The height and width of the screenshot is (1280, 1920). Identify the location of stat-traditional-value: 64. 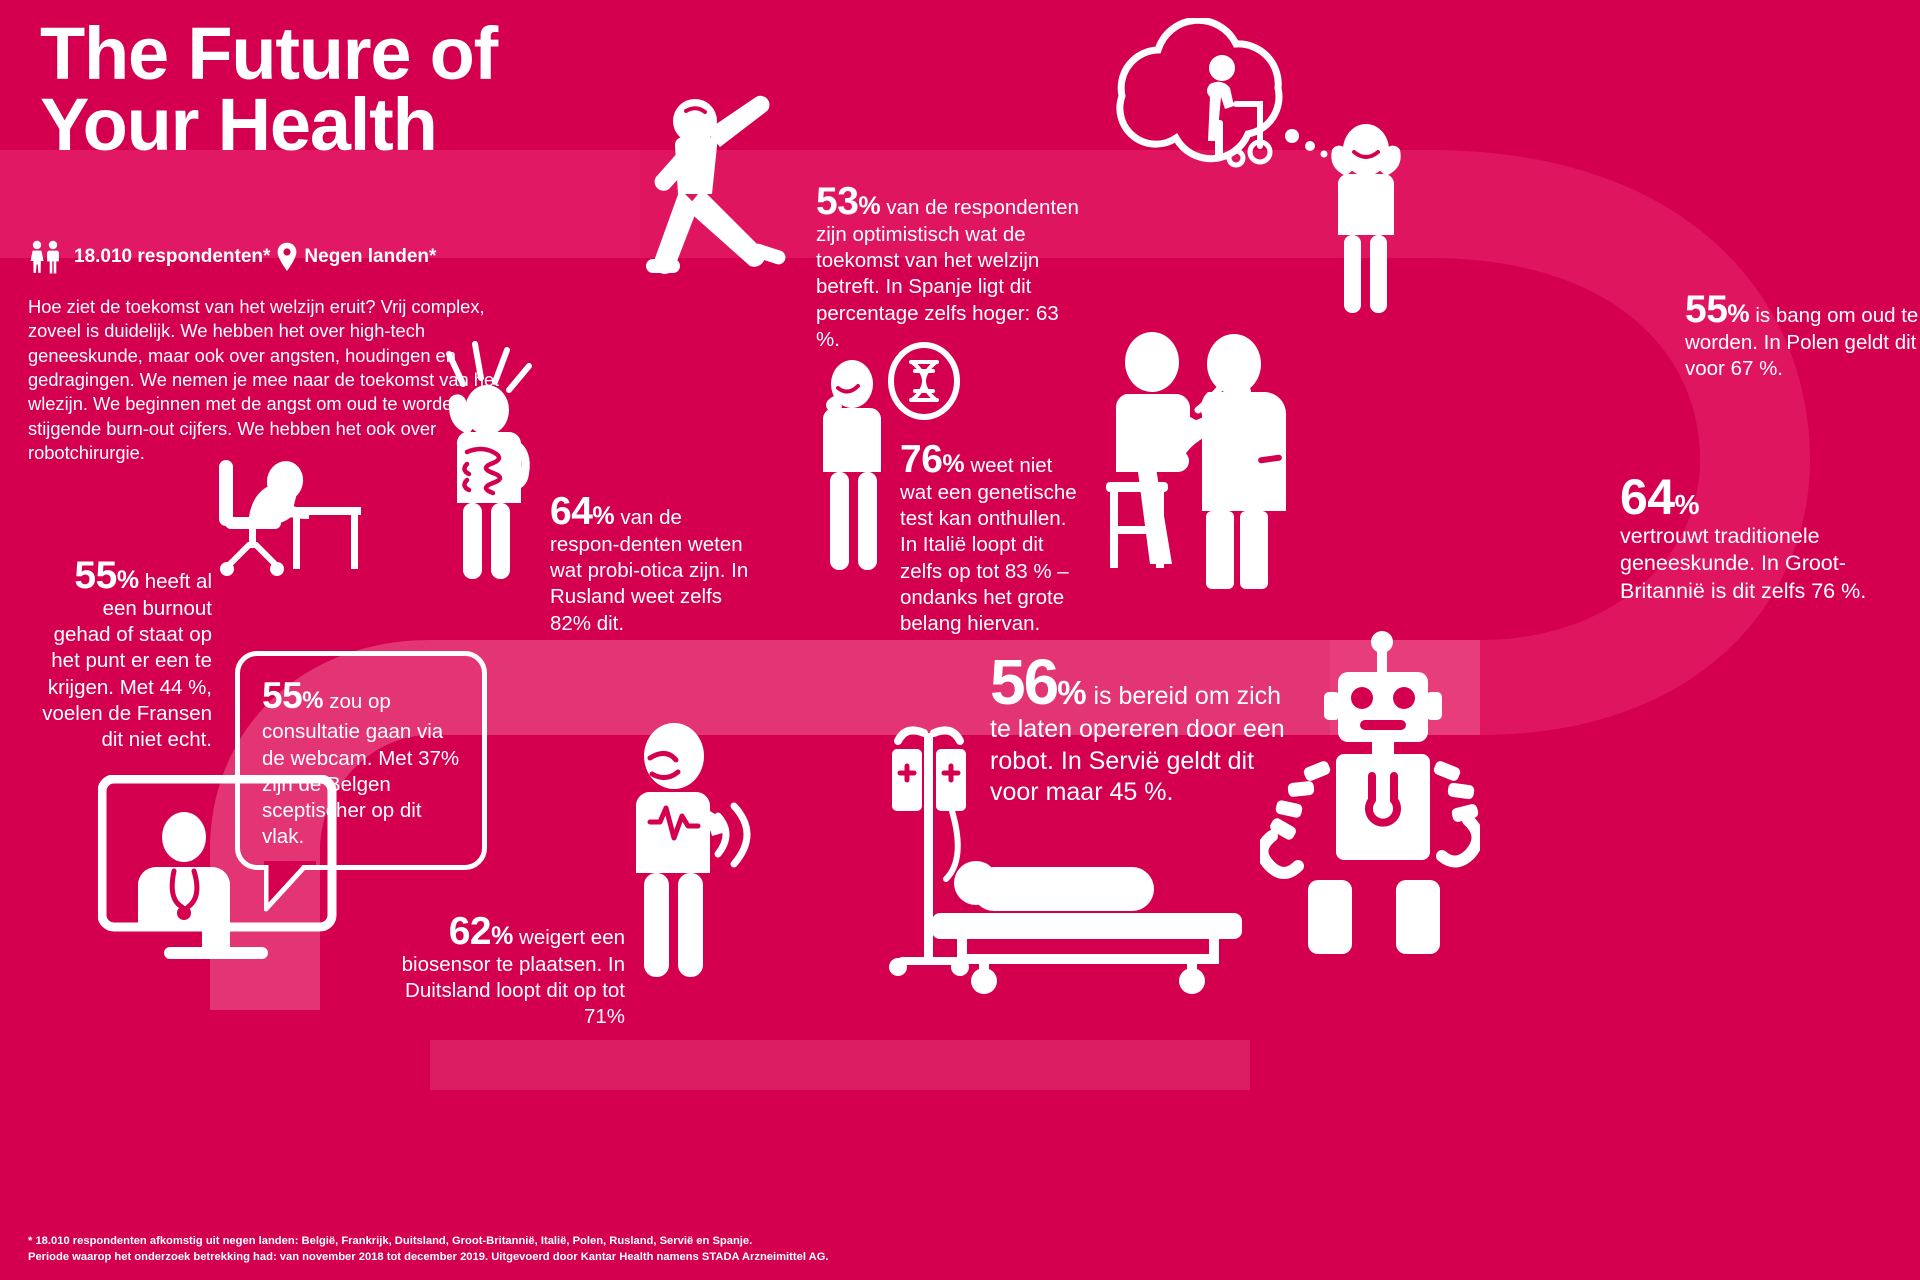
(1647, 497).